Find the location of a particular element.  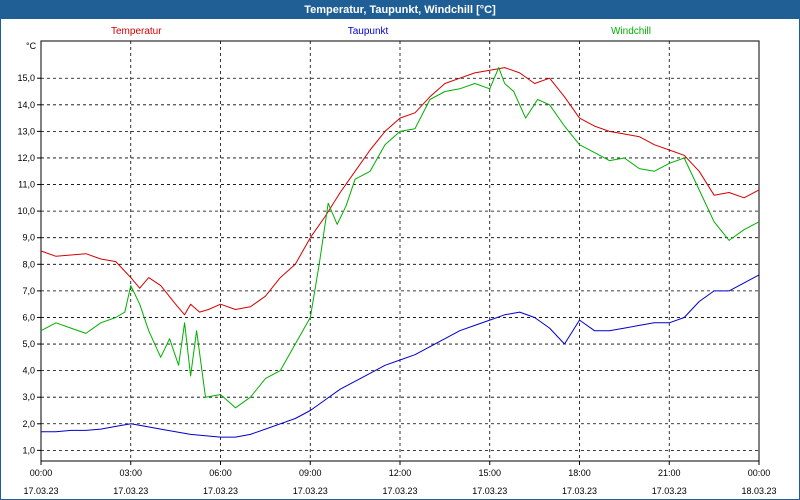

y-tick-label: 7,0 is located at coordinates (28, 291).